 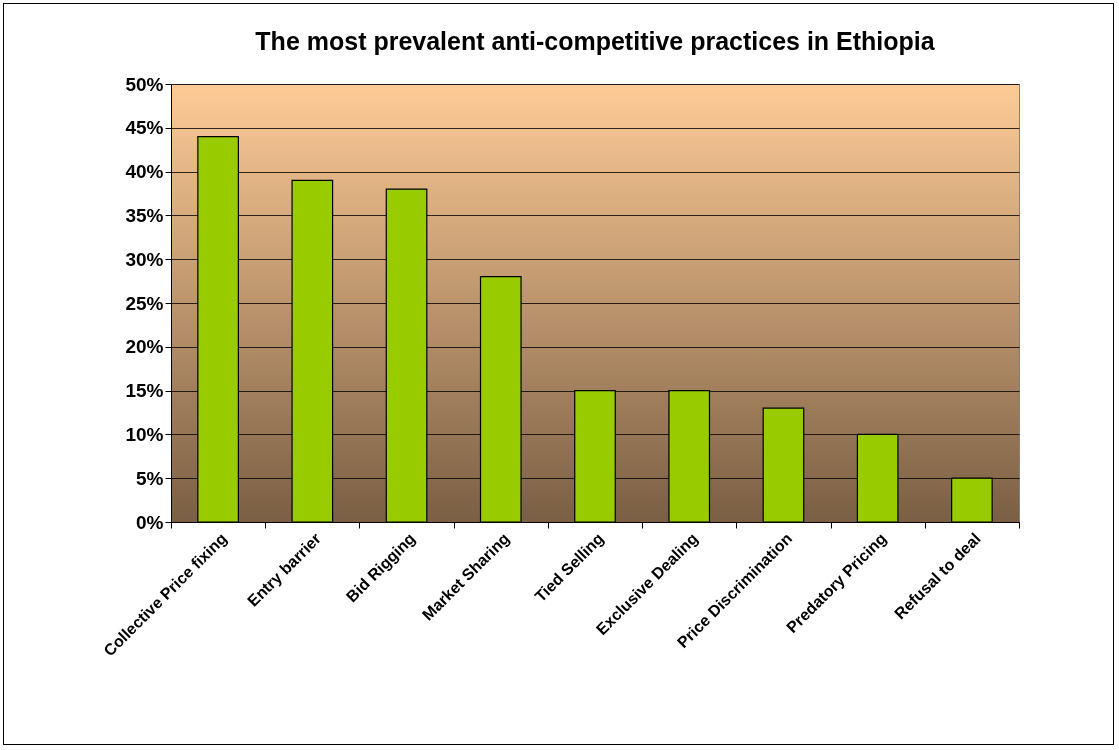 I want to click on y-tick-label: 20%, so click(x=144, y=347).